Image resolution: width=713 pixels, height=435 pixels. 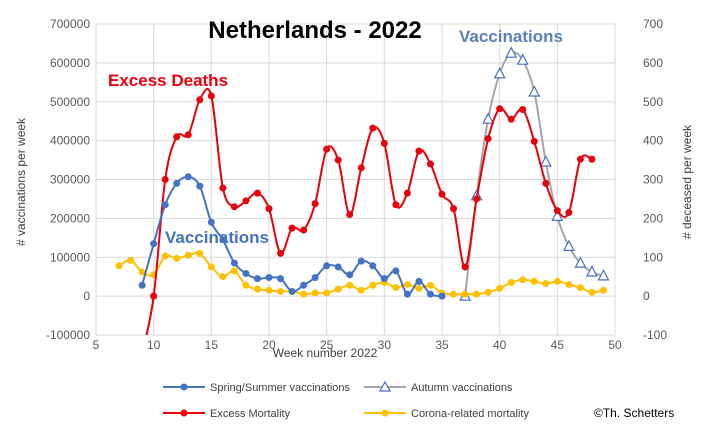 I want to click on y-left-tick-label: 700000, so click(x=70, y=24).